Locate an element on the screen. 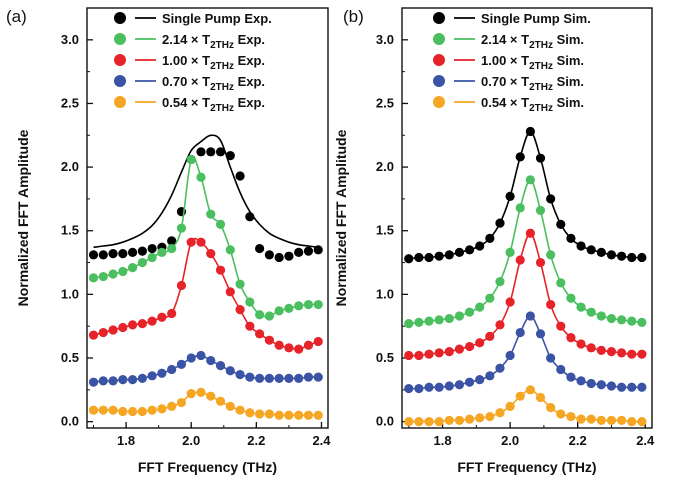  legend-entry: 2.14 × T2THz Exp. is located at coordinates (189, 41).